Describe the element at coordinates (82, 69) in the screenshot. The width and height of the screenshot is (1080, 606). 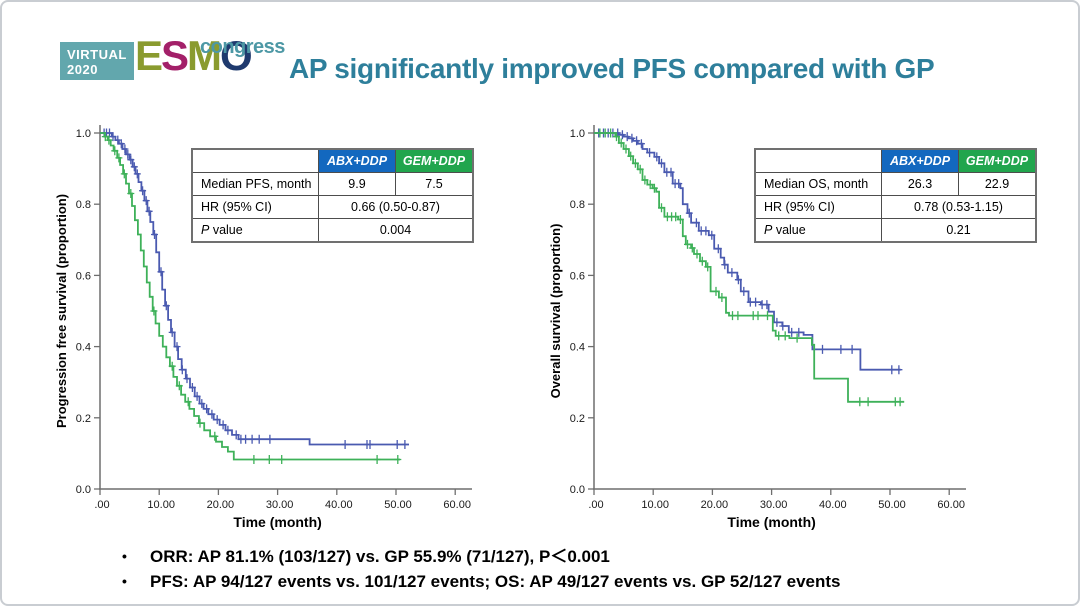
I see `year-label: 2020` at that location.